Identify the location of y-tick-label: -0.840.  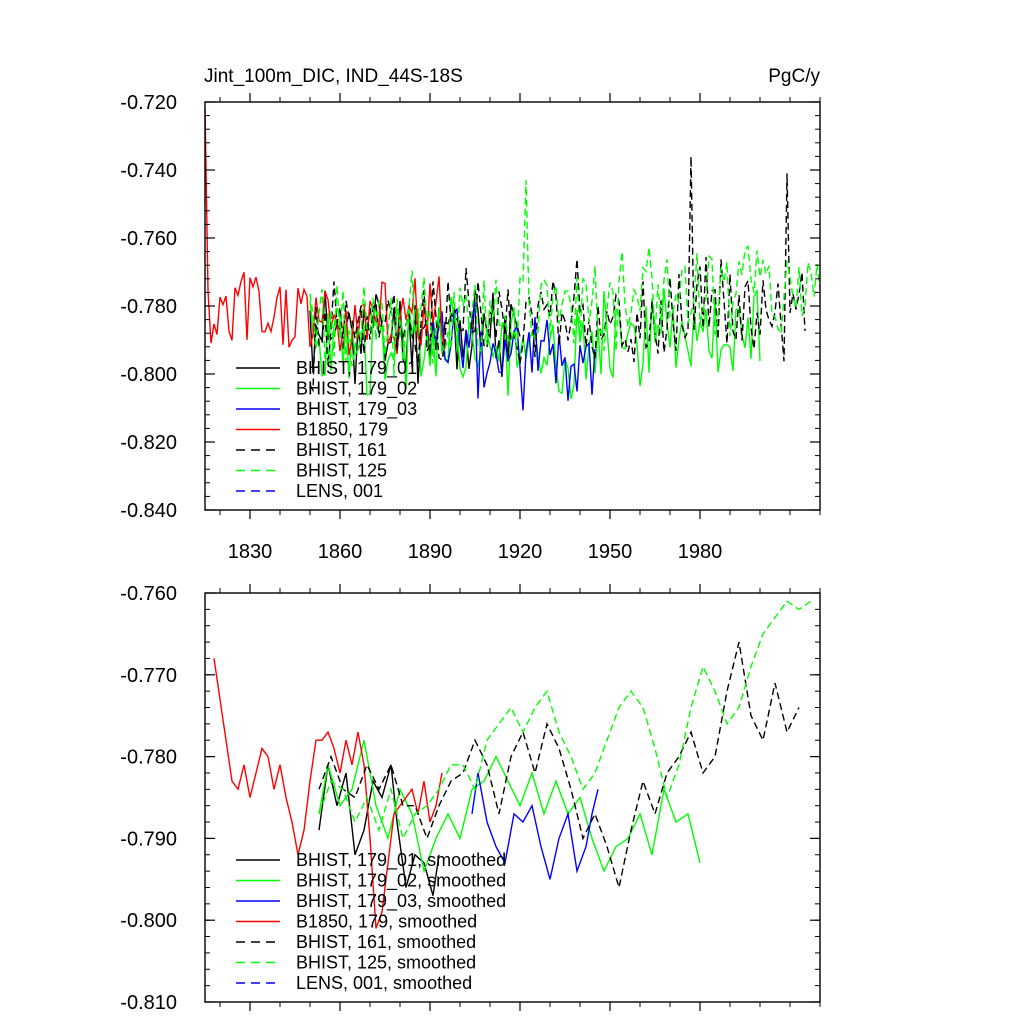
(148, 511).